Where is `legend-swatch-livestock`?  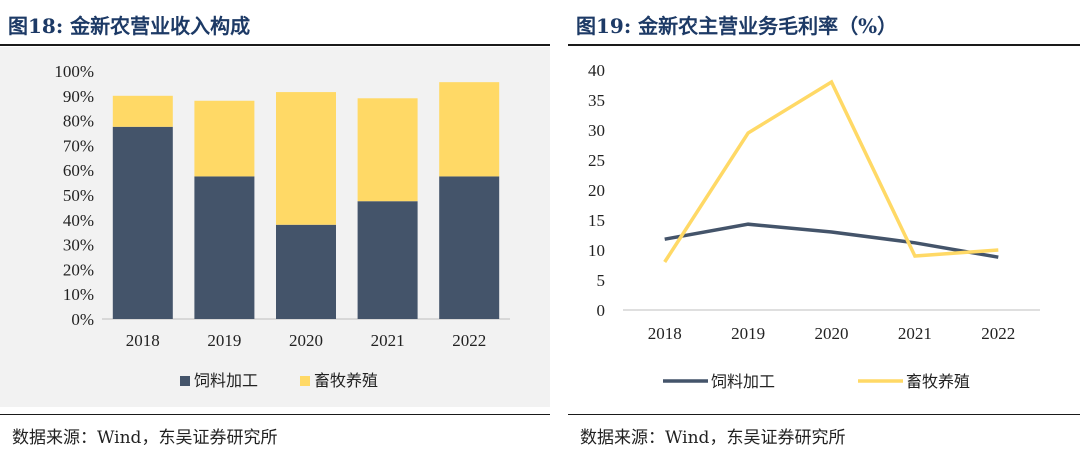 legend-swatch-livestock is located at coordinates (305, 381).